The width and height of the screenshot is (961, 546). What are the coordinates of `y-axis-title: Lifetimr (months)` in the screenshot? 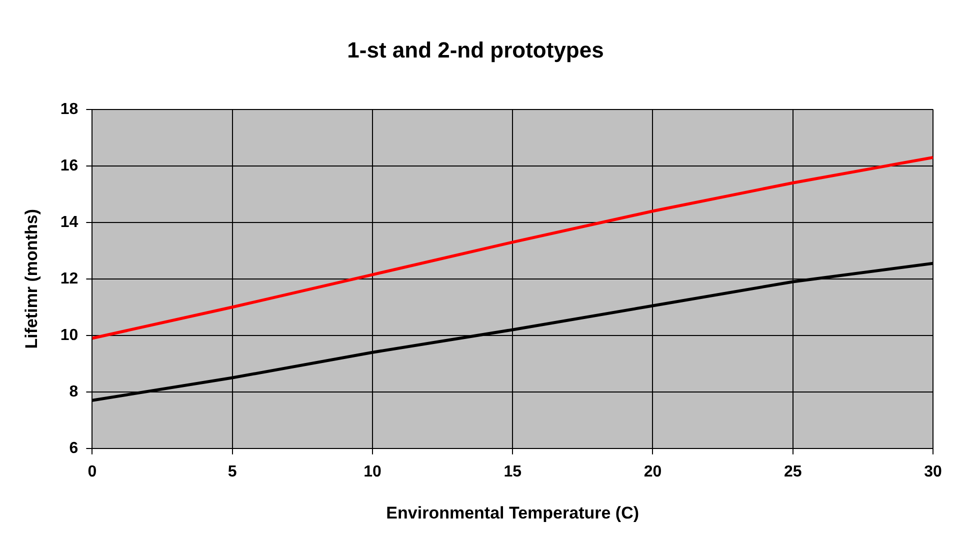 It's located at (31, 279).